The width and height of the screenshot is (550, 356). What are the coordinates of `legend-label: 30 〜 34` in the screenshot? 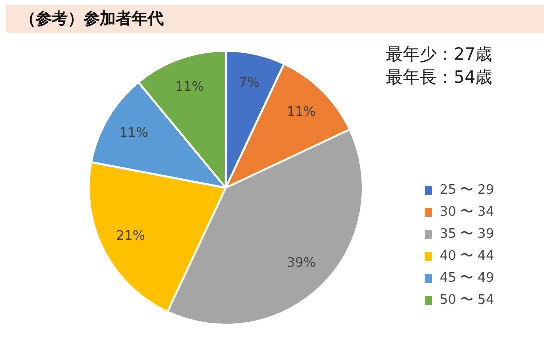 It's located at (467, 212).